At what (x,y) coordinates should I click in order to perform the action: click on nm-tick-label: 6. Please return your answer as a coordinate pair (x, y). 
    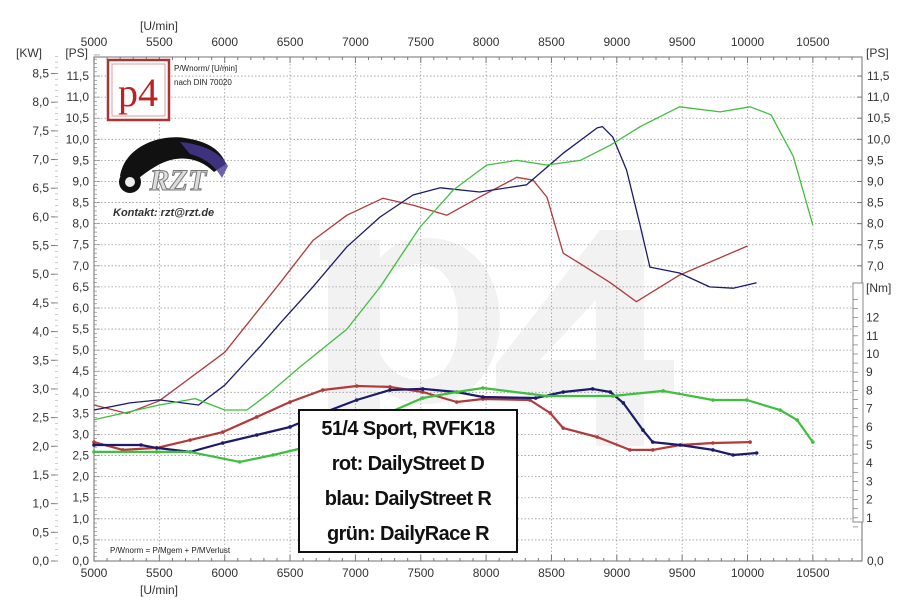
    Looking at the image, I should click on (869, 427).